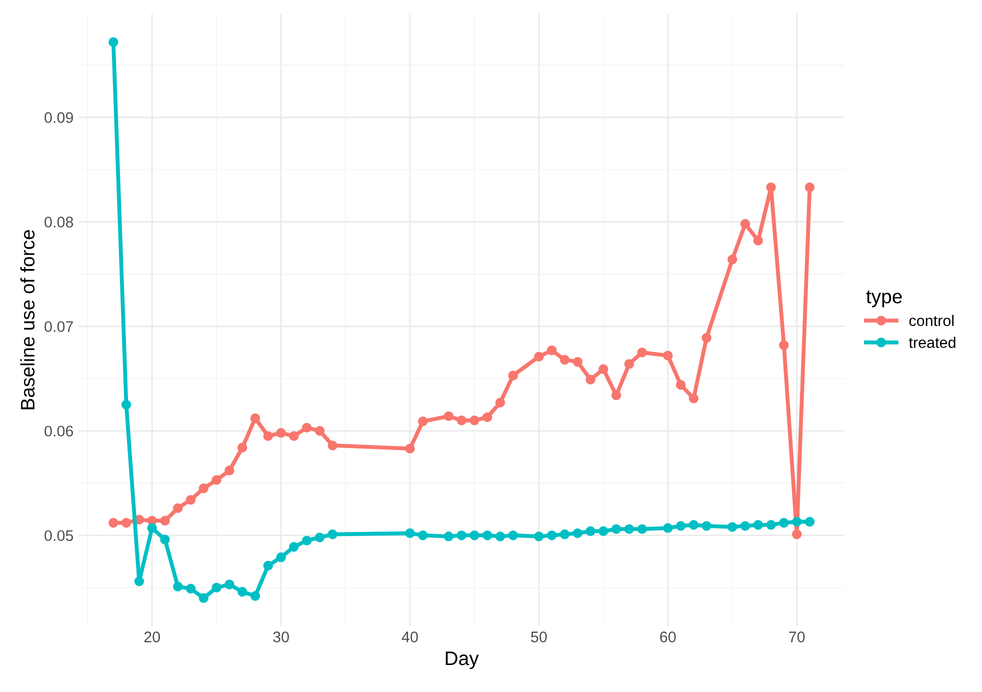 This screenshot has width=982, height=692. Describe the element at coordinates (152, 637) in the screenshot. I see `x-tick-label: 20` at that location.